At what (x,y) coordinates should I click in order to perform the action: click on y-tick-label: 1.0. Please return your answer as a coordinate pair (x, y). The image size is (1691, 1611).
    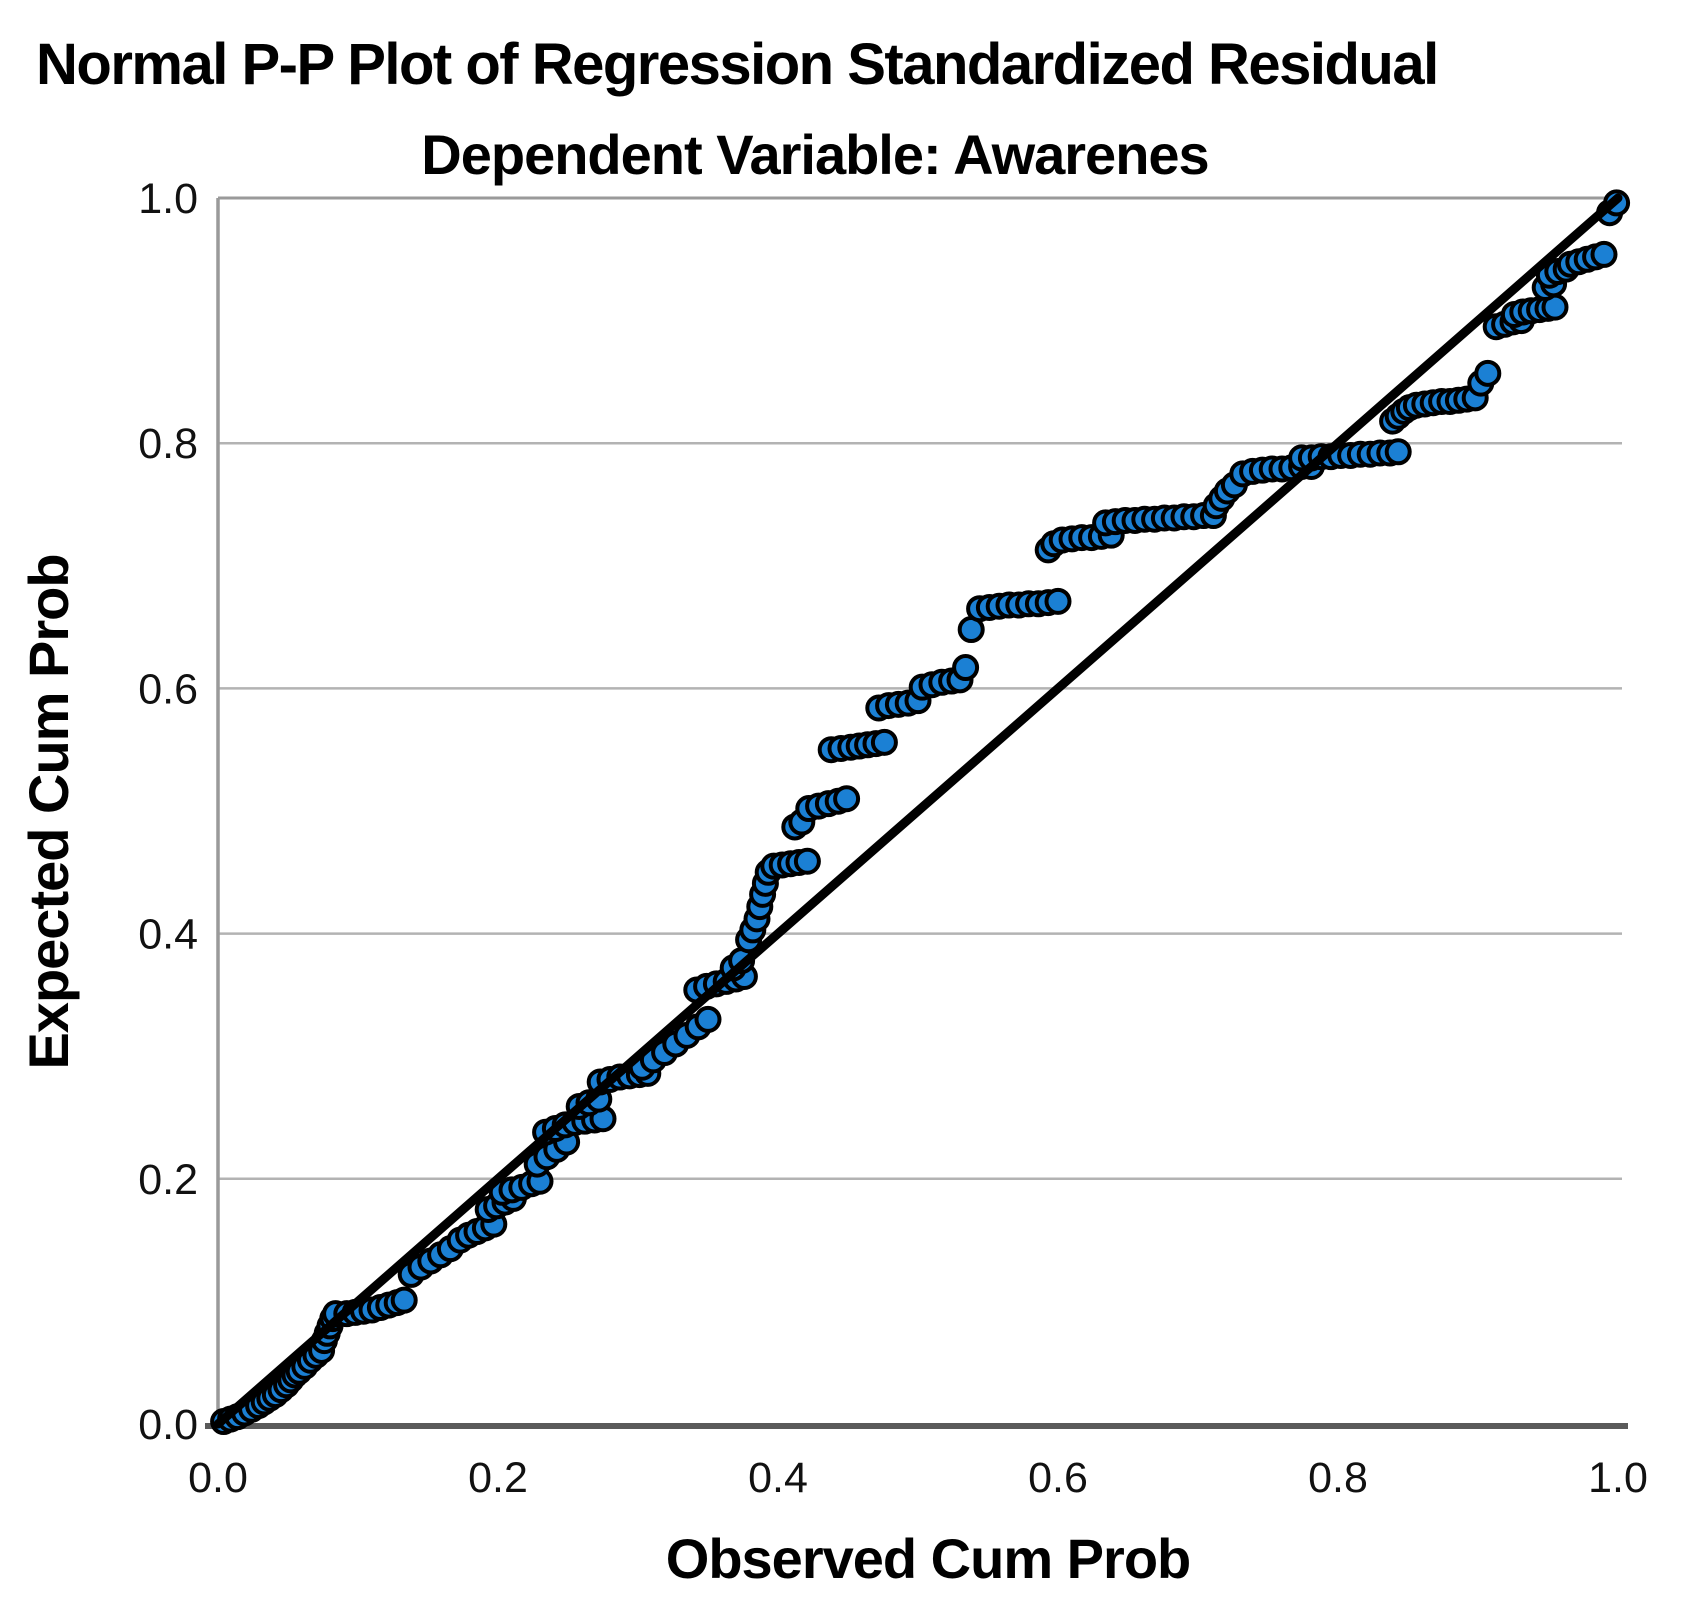
    Looking at the image, I should click on (168, 199).